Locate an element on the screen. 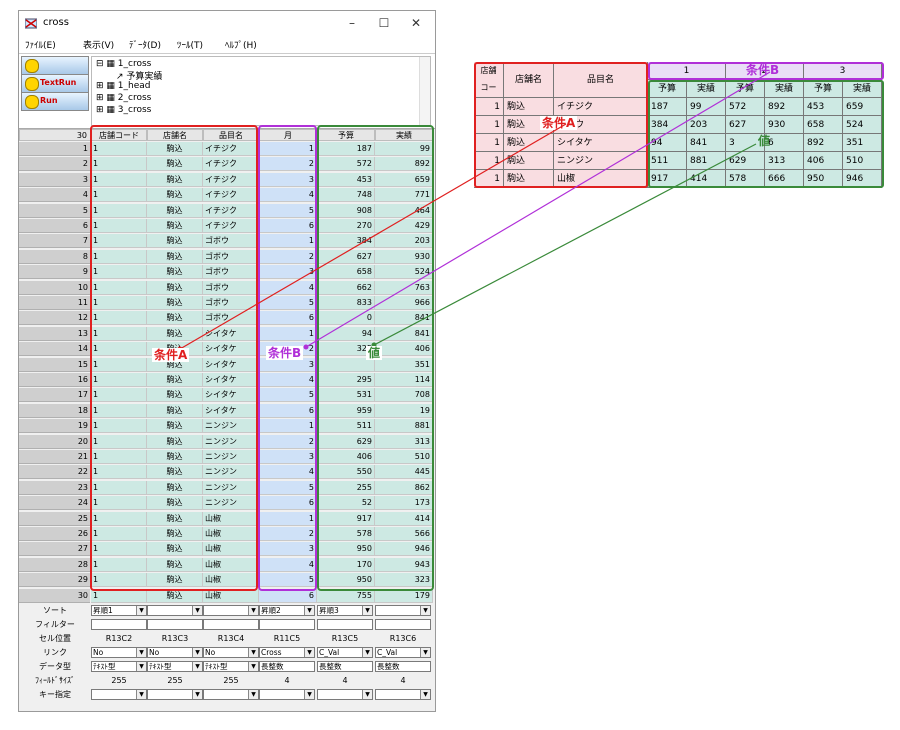 The image size is (900, 730). table-row: 5 1 駒込 イチジク 5 908 464 is located at coordinates (227, 210).